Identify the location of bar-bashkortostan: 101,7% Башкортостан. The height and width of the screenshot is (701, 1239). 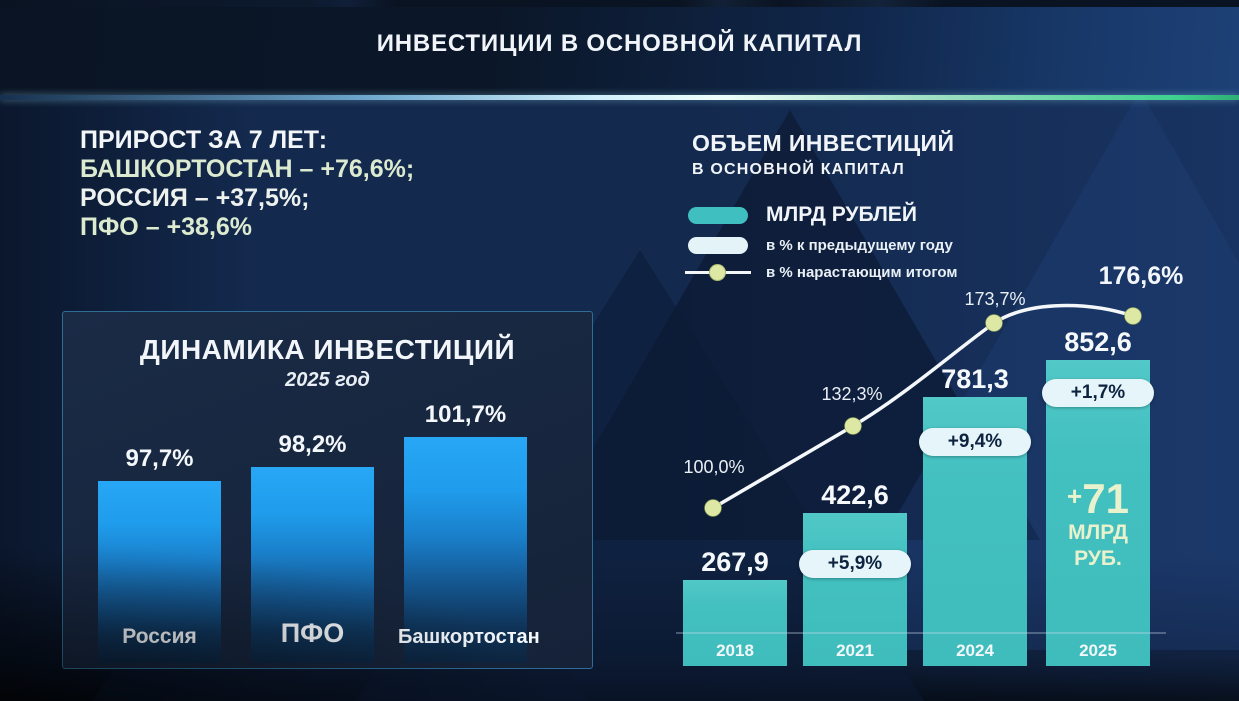
(469, 532).